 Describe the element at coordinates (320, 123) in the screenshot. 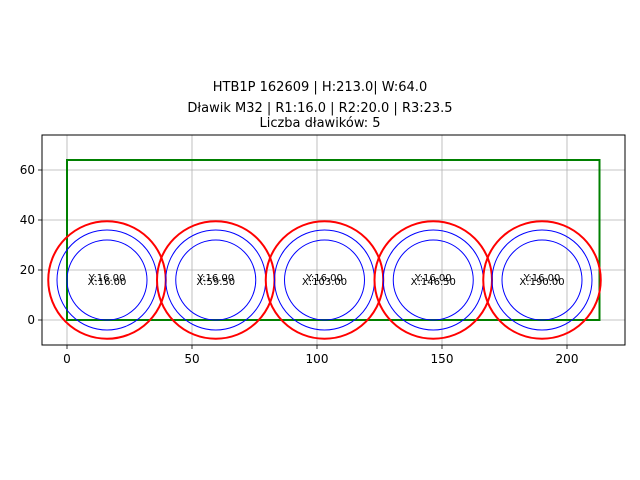

I see `chart-title-line3: Liczba dławików: 5` at that location.